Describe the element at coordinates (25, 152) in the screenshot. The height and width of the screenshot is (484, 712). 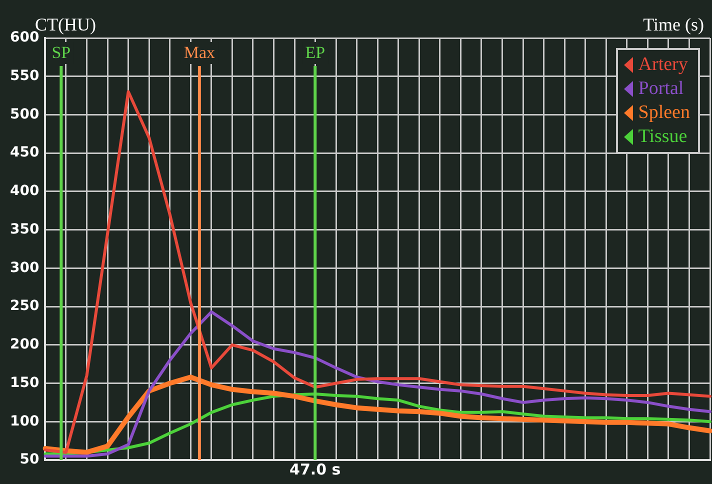
I see `y-tick-label: 450` at that location.